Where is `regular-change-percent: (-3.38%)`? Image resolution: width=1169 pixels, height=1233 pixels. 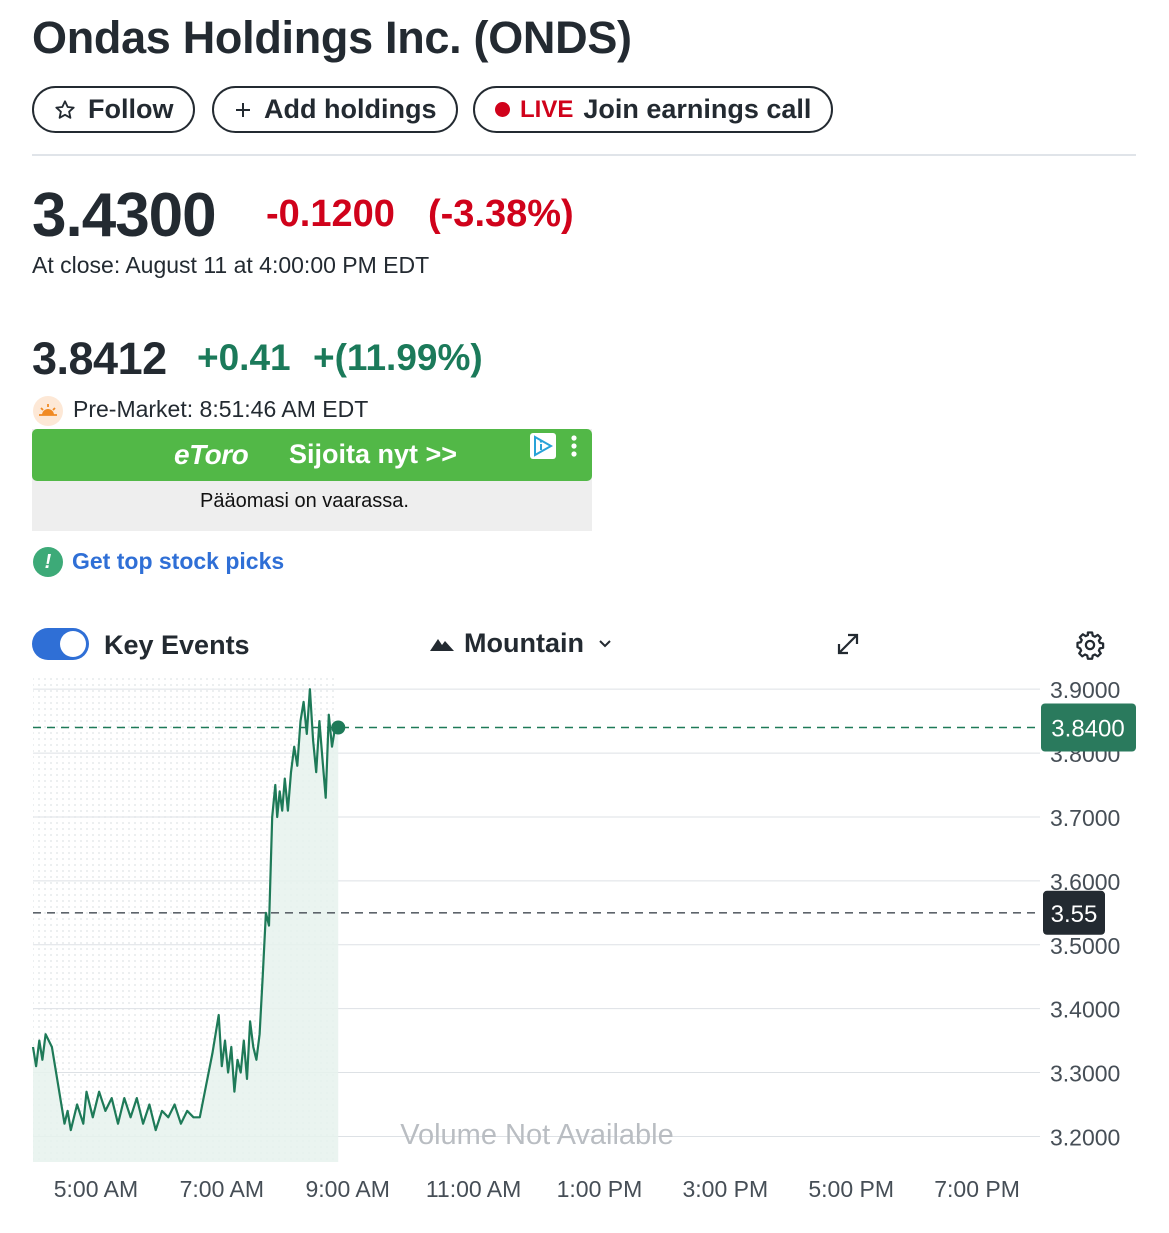 regular-change-percent: (-3.38%) is located at coordinates (501, 214).